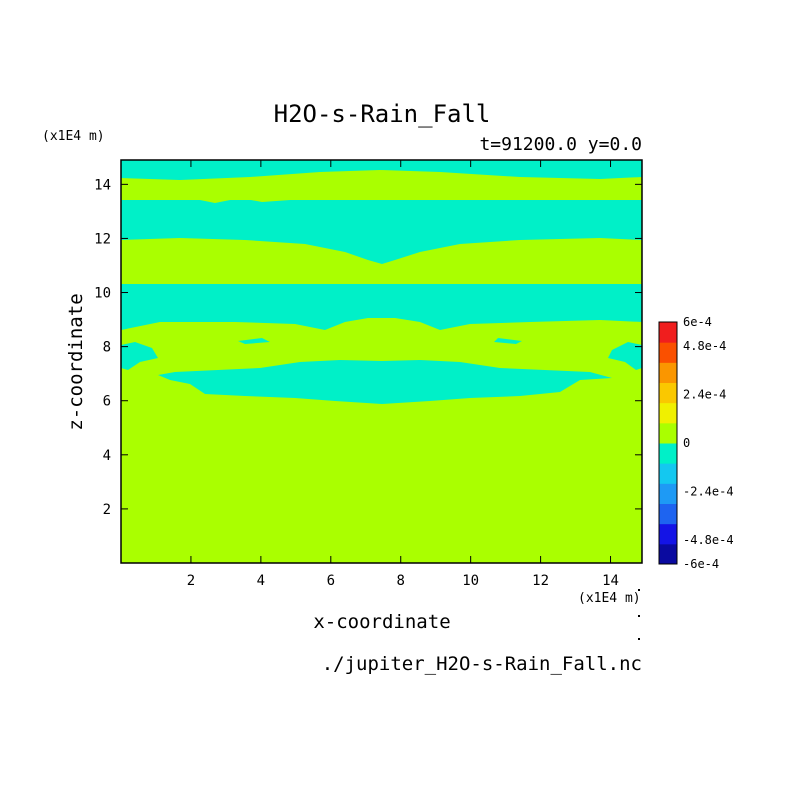 The width and height of the screenshot is (804, 804). Describe the element at coordinates (107, 402) in the screenshot. I see `y-tick-label: 6` at that location.